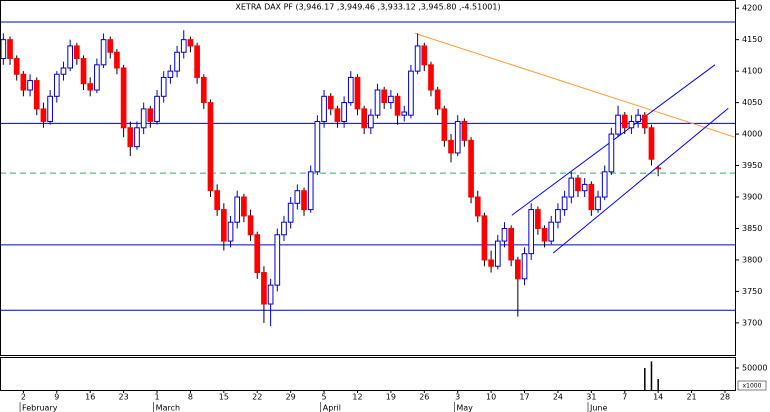 The image size is (770, 412). What do you see at coordinates (90, 397) in the screenshot?
I see `x-tick-label: 16` at bounding box center [90, 397].